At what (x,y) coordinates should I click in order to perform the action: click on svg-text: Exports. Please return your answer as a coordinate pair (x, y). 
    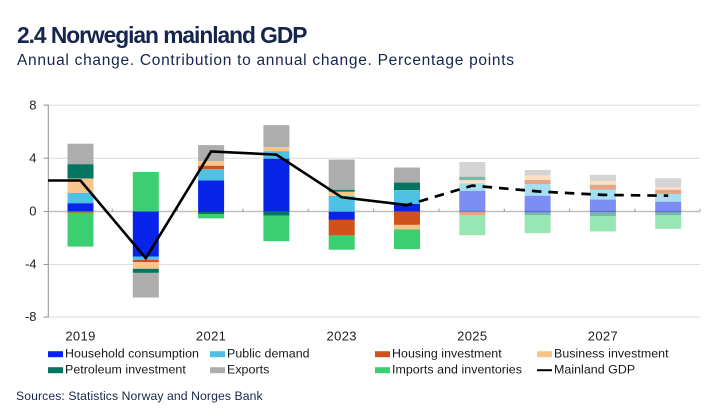
    Looking at the image, I should click on (248, 370).